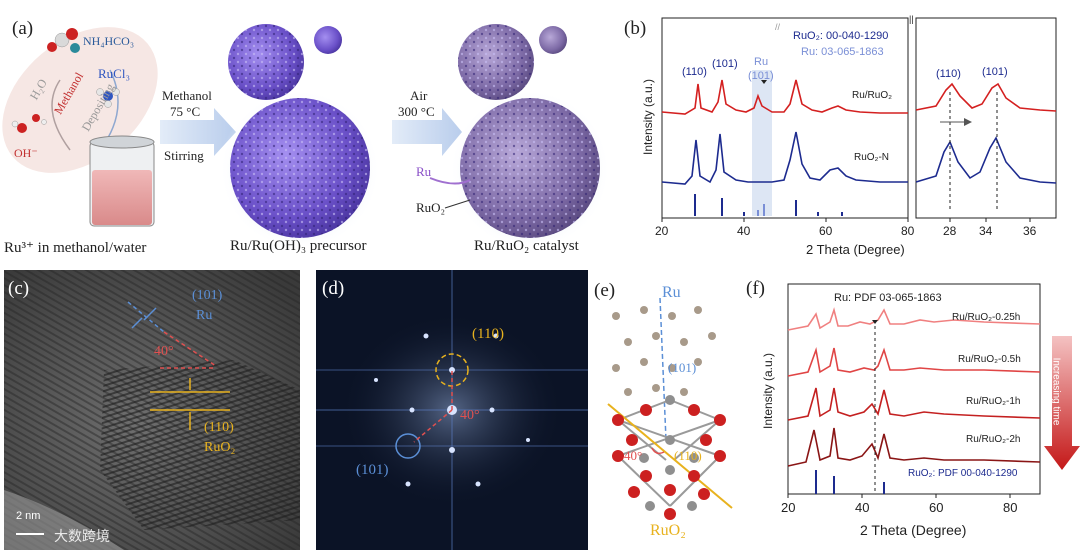 This screenshot has height=553, width=1080. Describe the element at coordinates (914, 361) in the screenshot. I see `series-0-5h` at that location.